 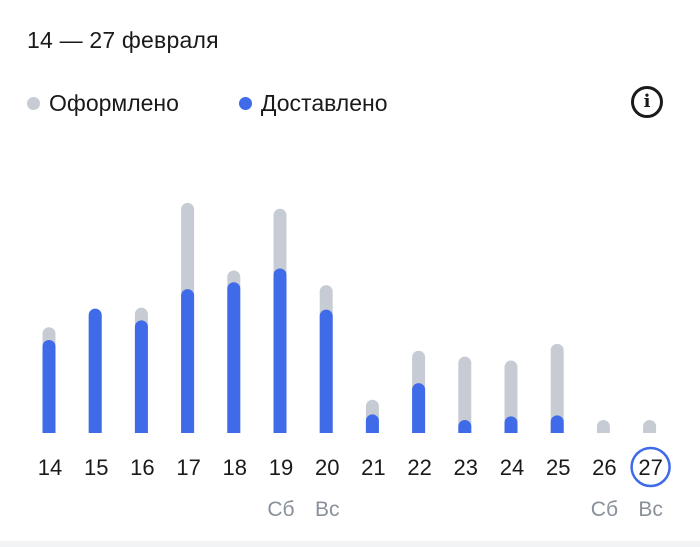 I want to click on weekday-label-19: Сб, so click(x=280, y=509).